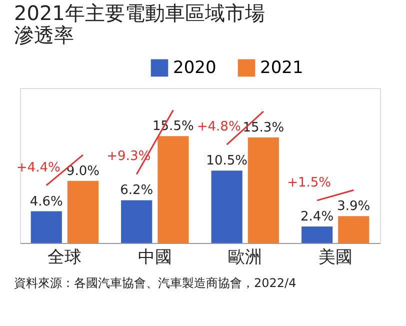  I want to click on text: +4.8%, so click(218, 127).